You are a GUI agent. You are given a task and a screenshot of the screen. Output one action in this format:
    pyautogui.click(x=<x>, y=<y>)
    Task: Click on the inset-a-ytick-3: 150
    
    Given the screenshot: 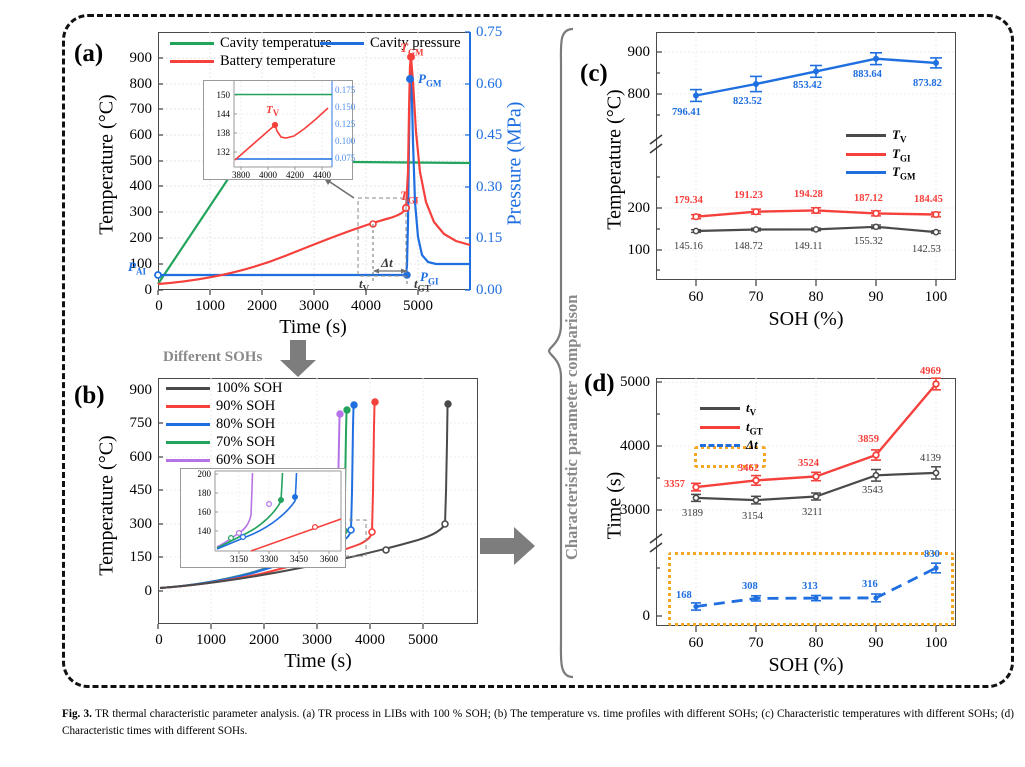 What is the action you would take?
    pyautogui.click(x=223, y=95)
    